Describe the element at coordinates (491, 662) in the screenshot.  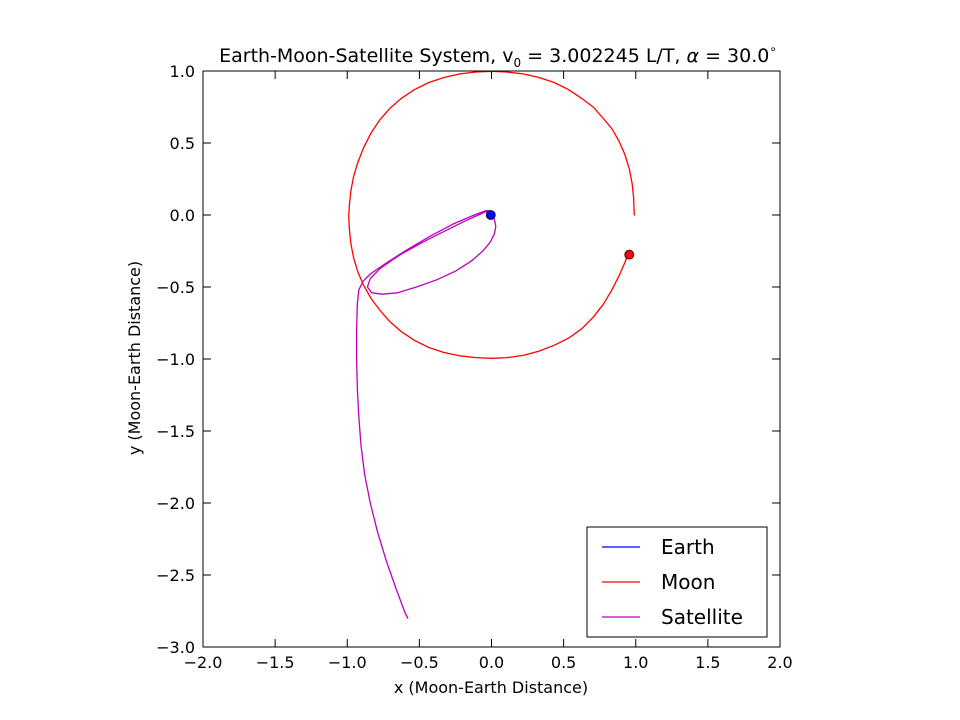
I see `x-tick-label: 0.0` at that location.